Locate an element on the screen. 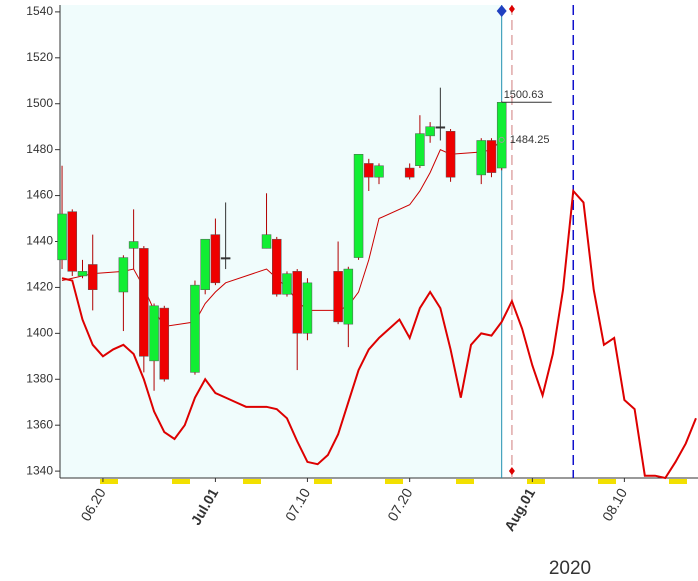  x-tick-label: Jul.01 is located at coordinates (205, 506).